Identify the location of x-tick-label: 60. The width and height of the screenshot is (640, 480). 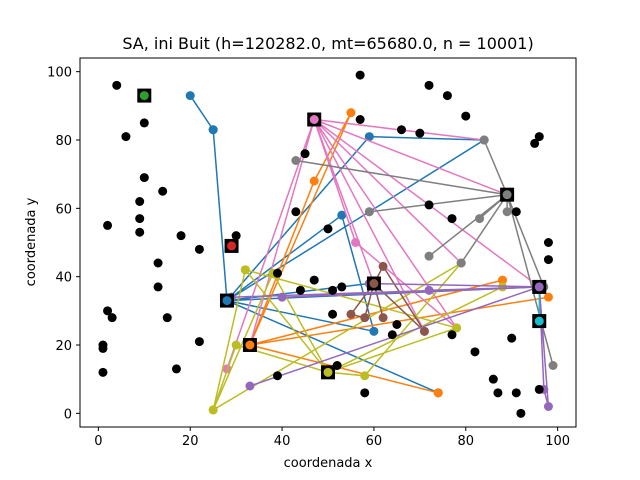
(374, 441).